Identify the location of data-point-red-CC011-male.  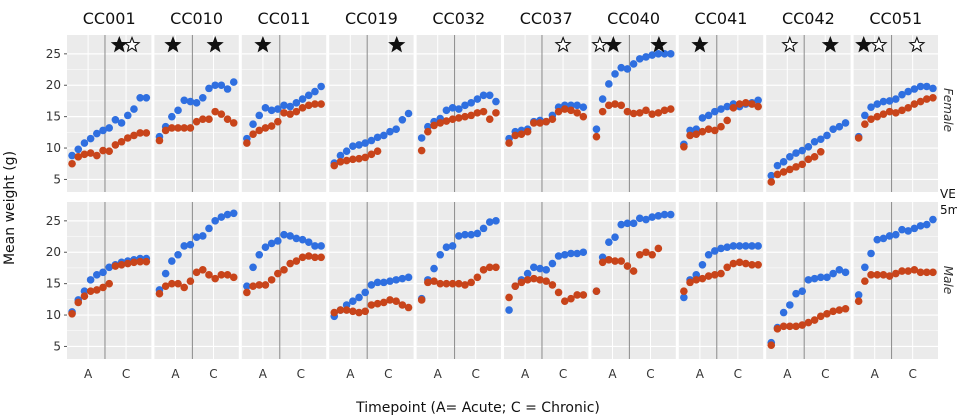
(253, 286).